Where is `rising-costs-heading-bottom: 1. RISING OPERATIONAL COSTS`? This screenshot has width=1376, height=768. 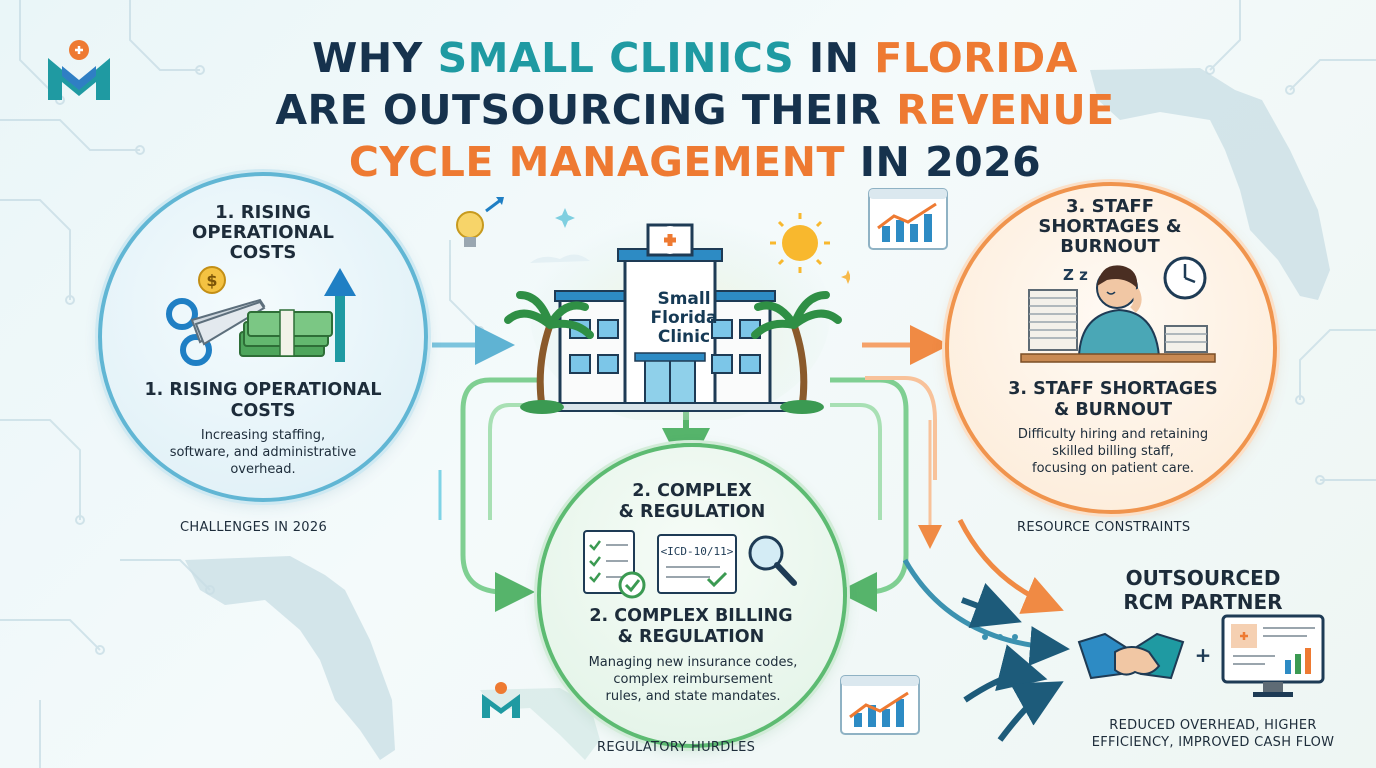 rising-costs-heading-bottom: 1. RISING OPERATIONAL COSTS is located at coordinates (263, 401).